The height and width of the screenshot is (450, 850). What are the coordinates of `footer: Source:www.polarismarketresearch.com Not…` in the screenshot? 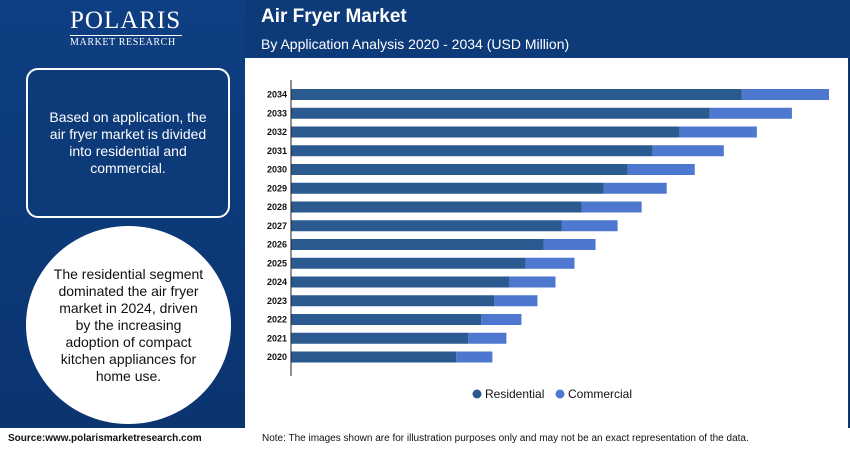 It's located at (425, 439).